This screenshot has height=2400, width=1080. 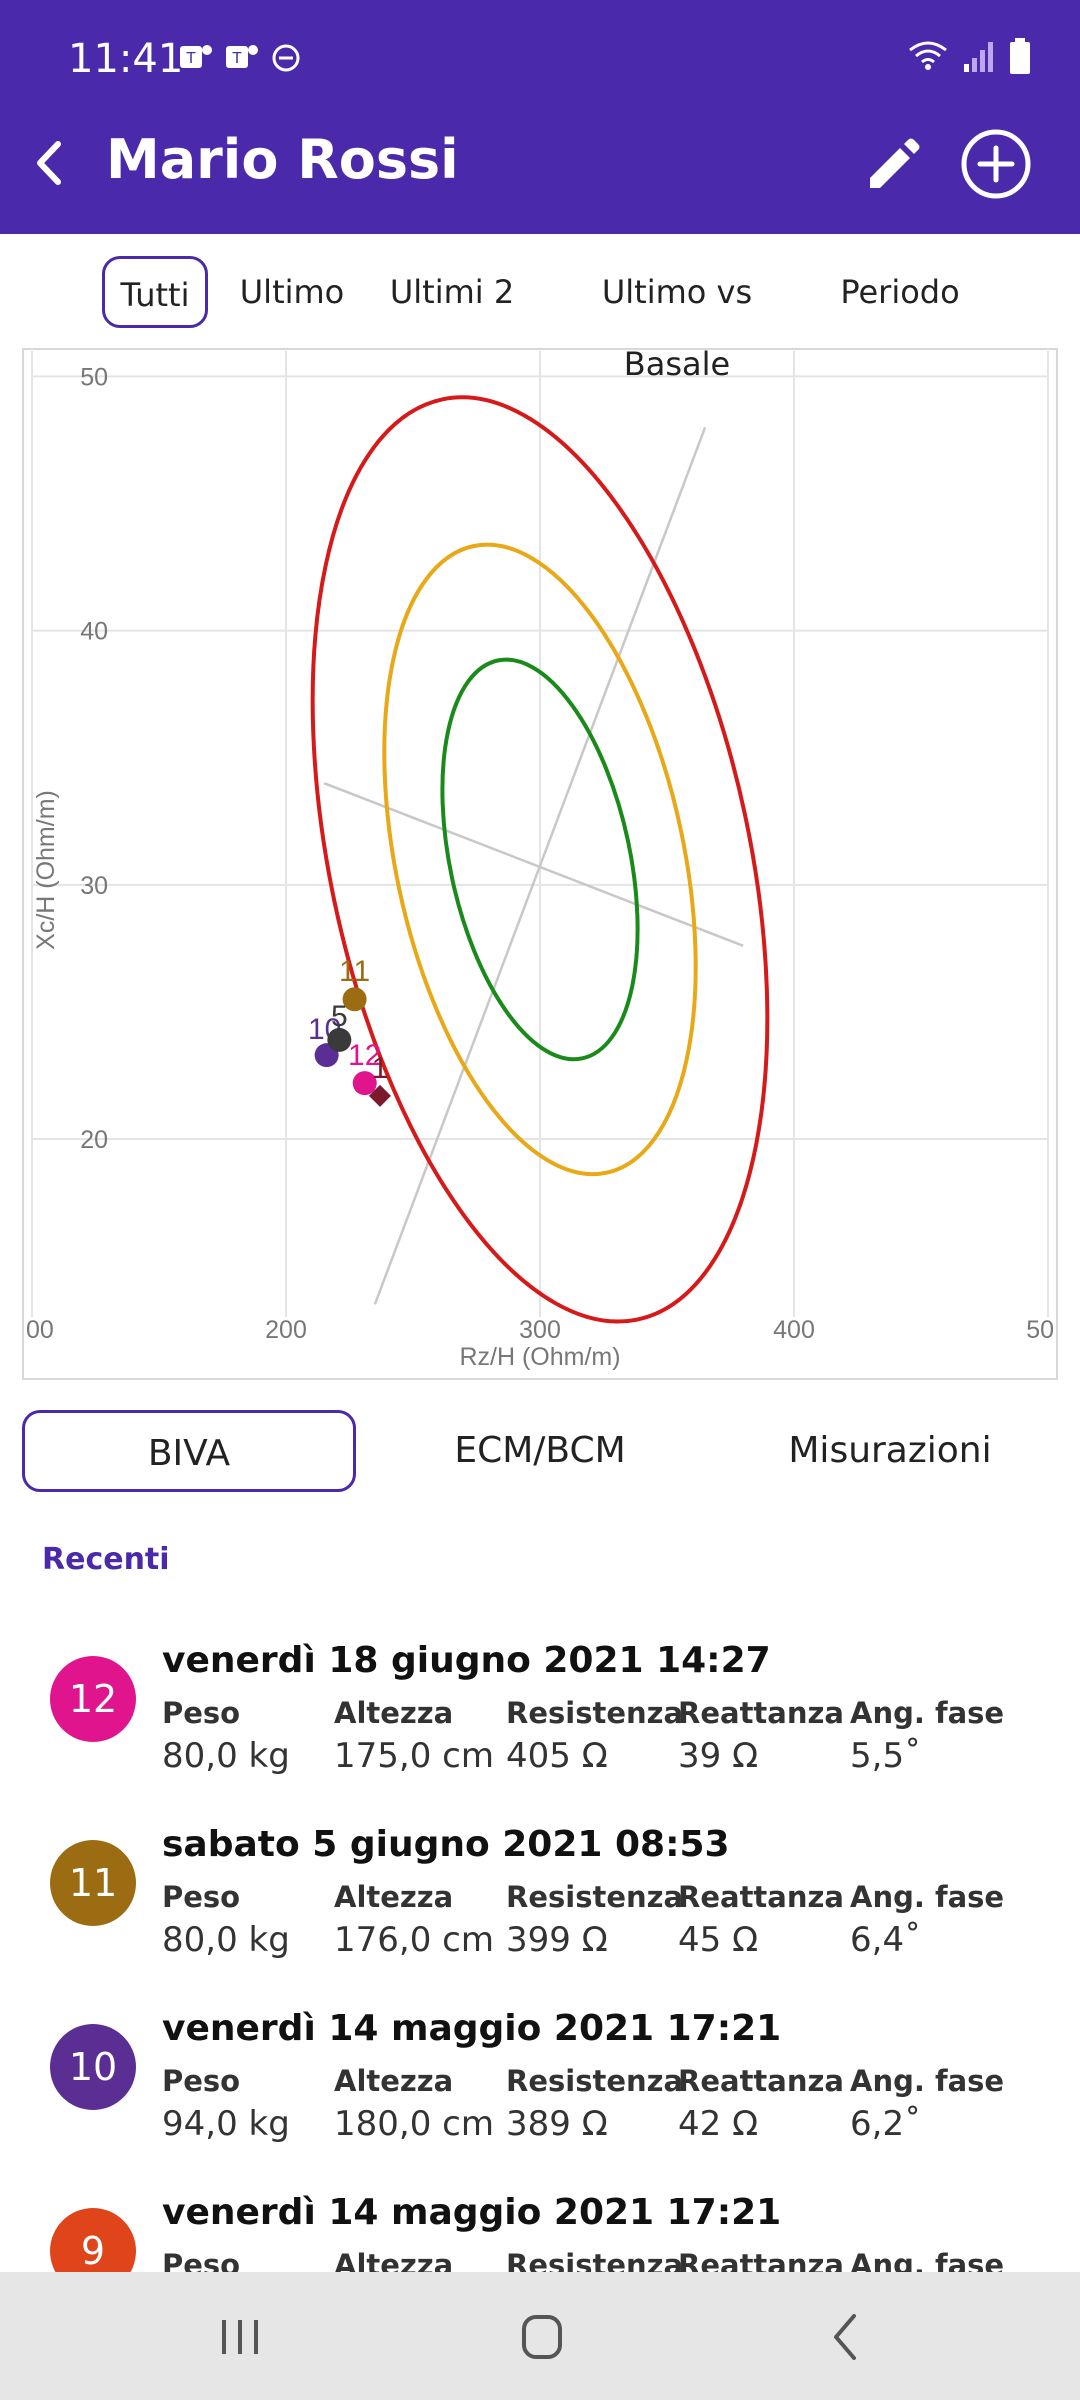 I want to click on app-bar: 11:41 T T Mario Rossi, so click(x=540, y=117).